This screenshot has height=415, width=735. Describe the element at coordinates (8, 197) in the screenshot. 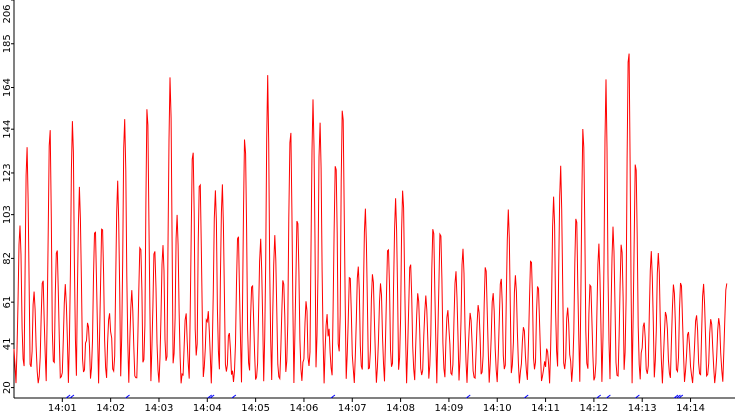

I see `y-axis: 20 41 61 82 103 123 144 164 185 206` at that location.